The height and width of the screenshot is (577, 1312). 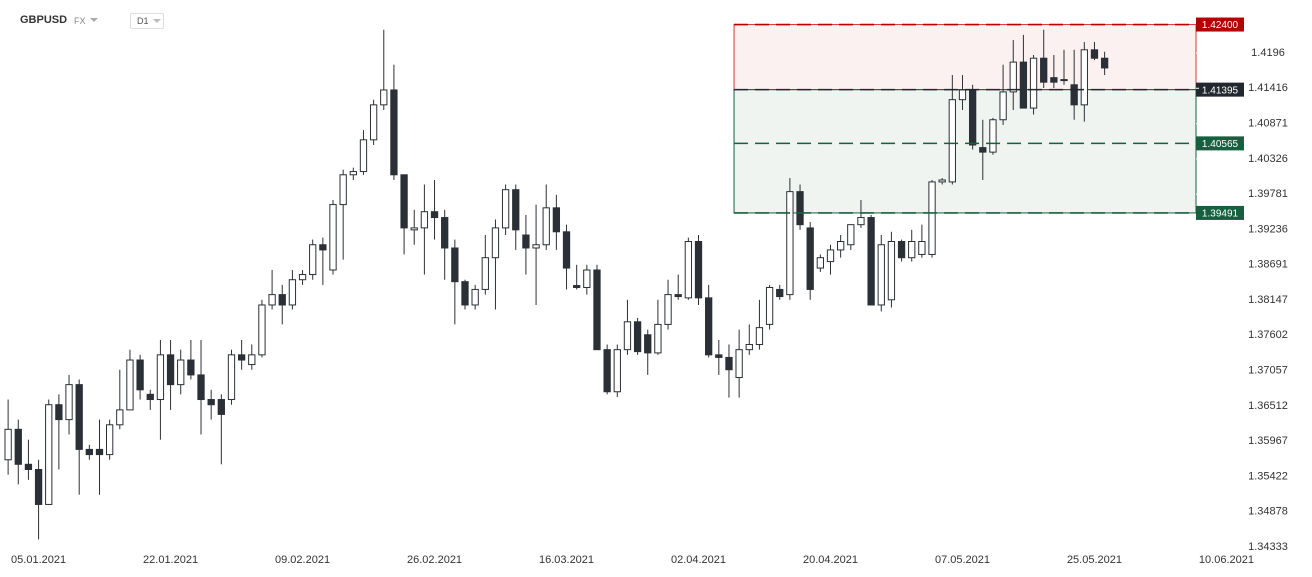 I want to click on x-tick-label: 05.01.2021, so click(x=38, y=560).